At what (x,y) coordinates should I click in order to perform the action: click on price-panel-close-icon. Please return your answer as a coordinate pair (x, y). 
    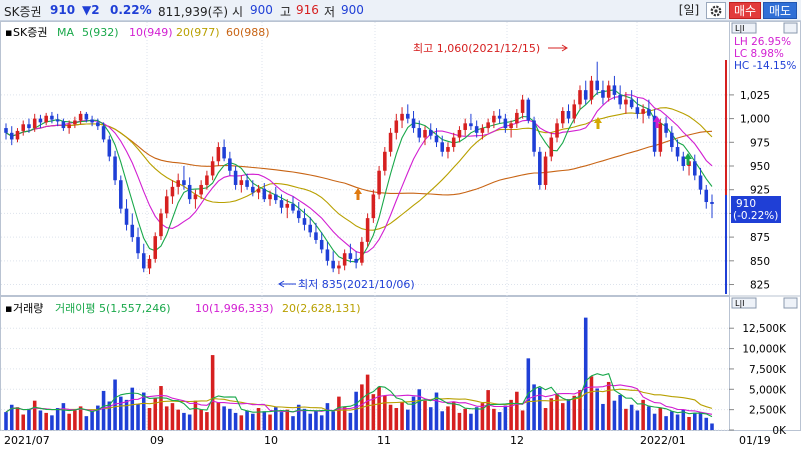
    Looking at the image, I should click on (790, 28).